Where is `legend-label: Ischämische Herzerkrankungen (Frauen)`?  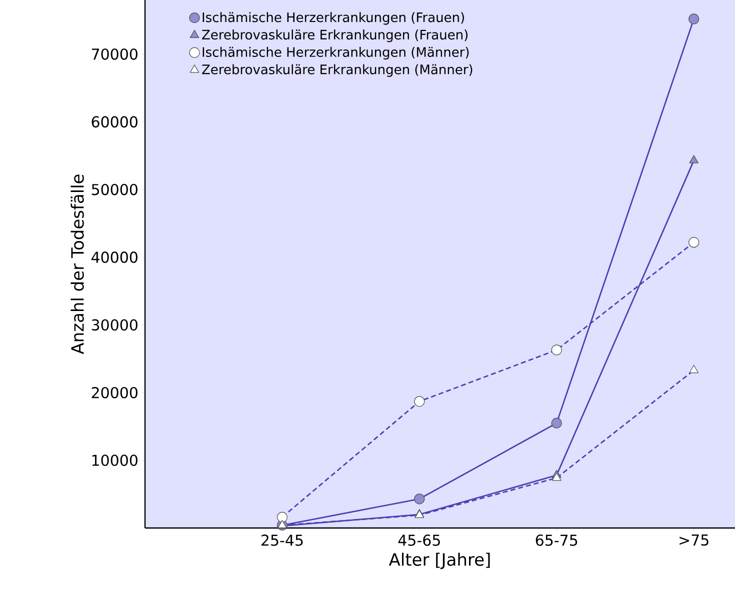
legend-label: Ischämische Herzerkrankungen (Frauen) is located at coordinates (333, 18).